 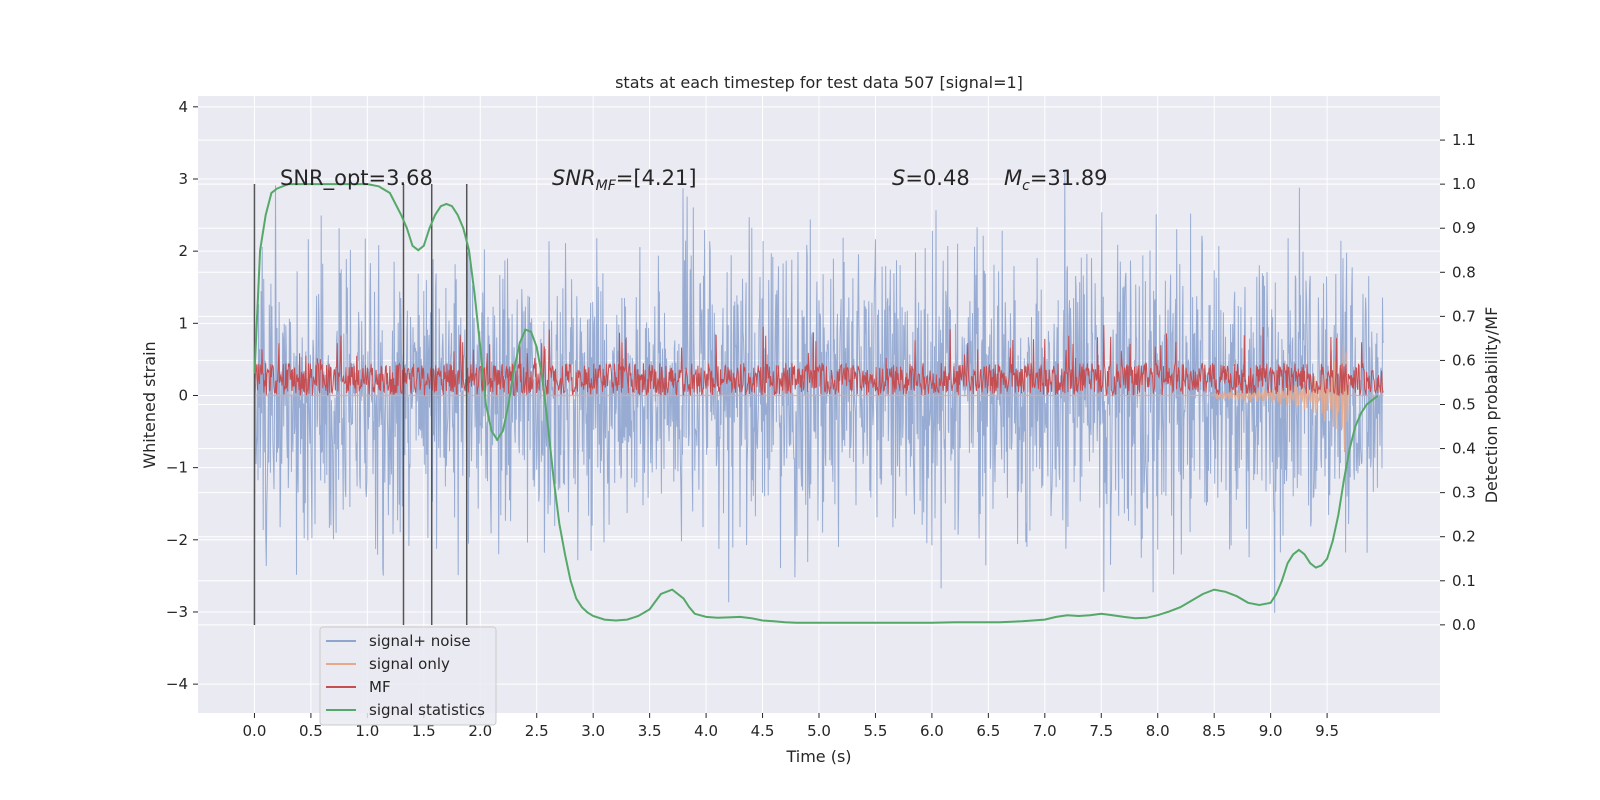 What do you see at coordinates (409, 664) in the screenshot?
I see `legend-label-signal-only: signal only` at bounding box center [409, 664].